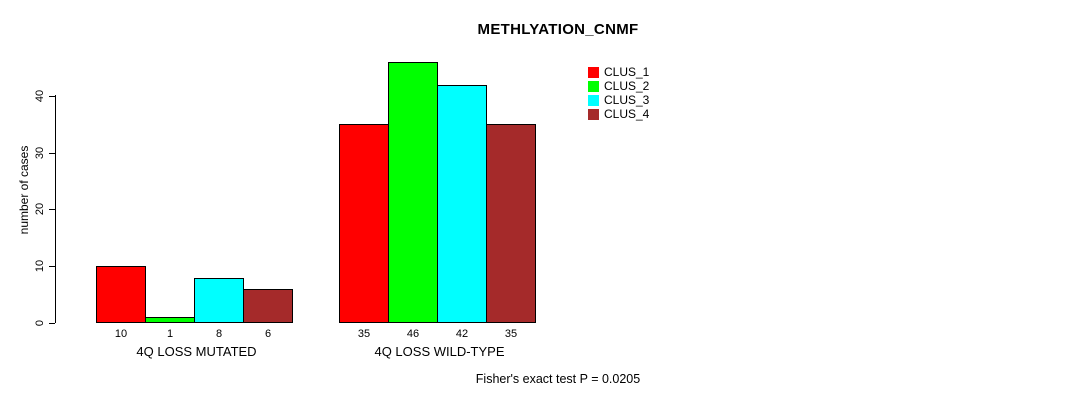  Describe the element at coordinates (121, 334) in the screenshot. I see `bar-value-label: 10` at that location.